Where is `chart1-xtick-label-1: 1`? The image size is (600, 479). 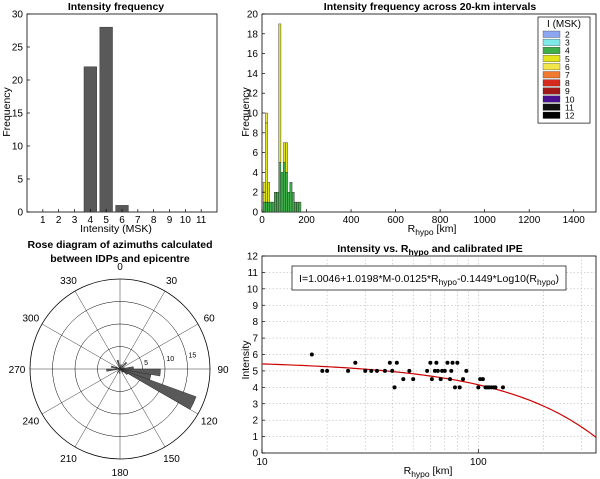
chart1-xtick-label-1: 1 is located at coordinates (43, 220).